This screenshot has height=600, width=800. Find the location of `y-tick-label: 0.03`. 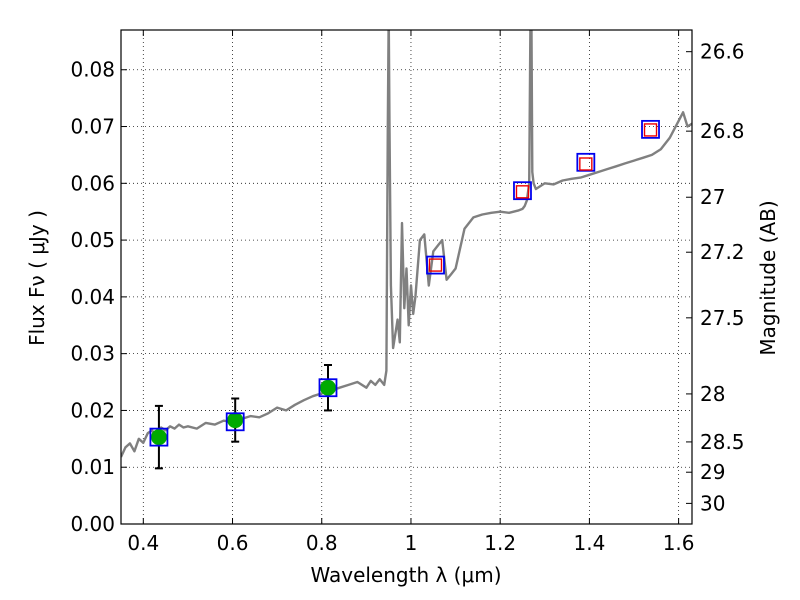

y-tick-label: 0.03 is located at coordinates (92, 354).